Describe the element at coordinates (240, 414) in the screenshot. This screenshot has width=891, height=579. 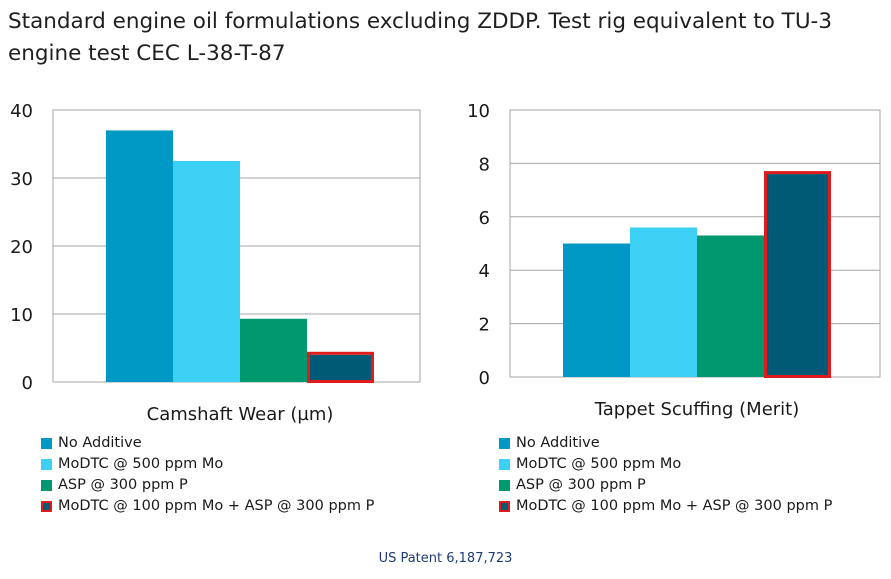
I see `camshaft-x-axis-label: Camshaft Wear (µm)` at that location.